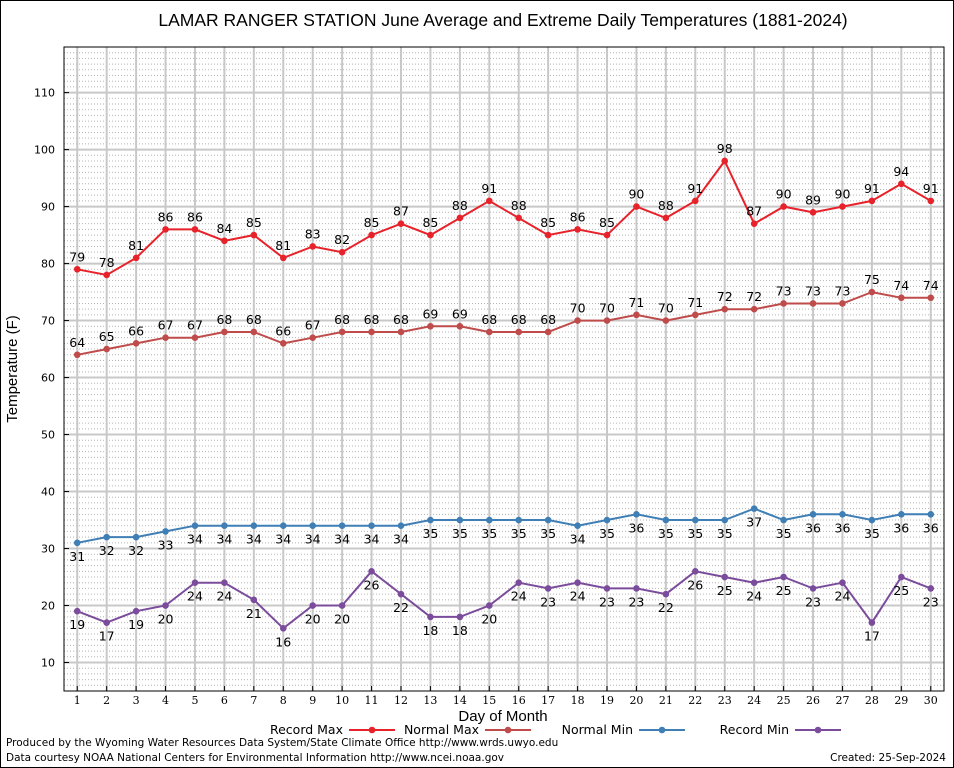  What do you see at coordinates (636, 527) in the screenshot?
I see `normal-min-data-label: 36` at bounding box center [636, 527].